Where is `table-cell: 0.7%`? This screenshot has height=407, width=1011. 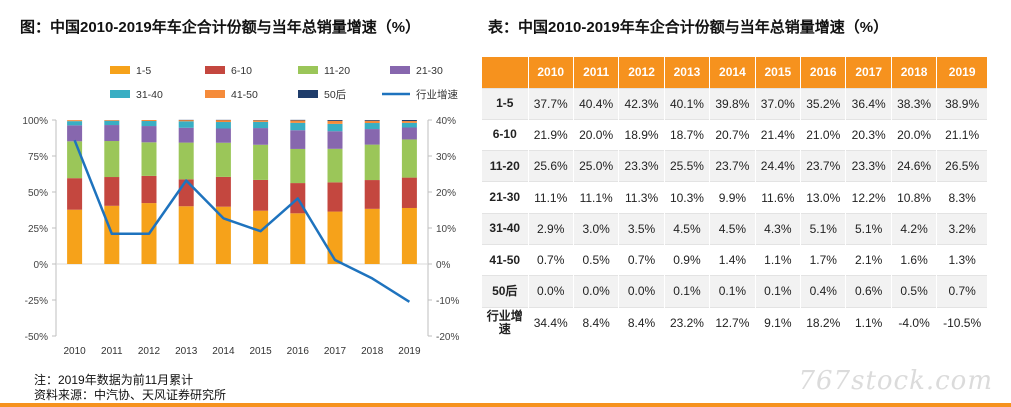
table-cell: 0.7% is located at coordinates (551, 259).